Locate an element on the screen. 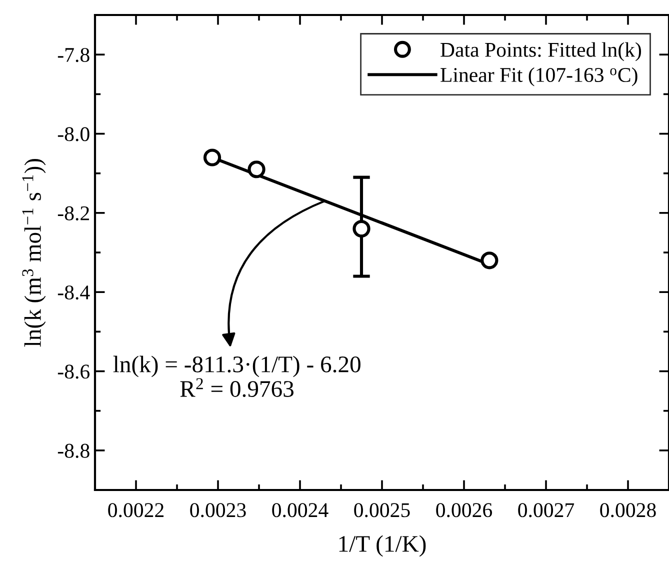  legend-label: Linear Fit (107-163 $^{o}$C) is located at coordinates (539, 76).